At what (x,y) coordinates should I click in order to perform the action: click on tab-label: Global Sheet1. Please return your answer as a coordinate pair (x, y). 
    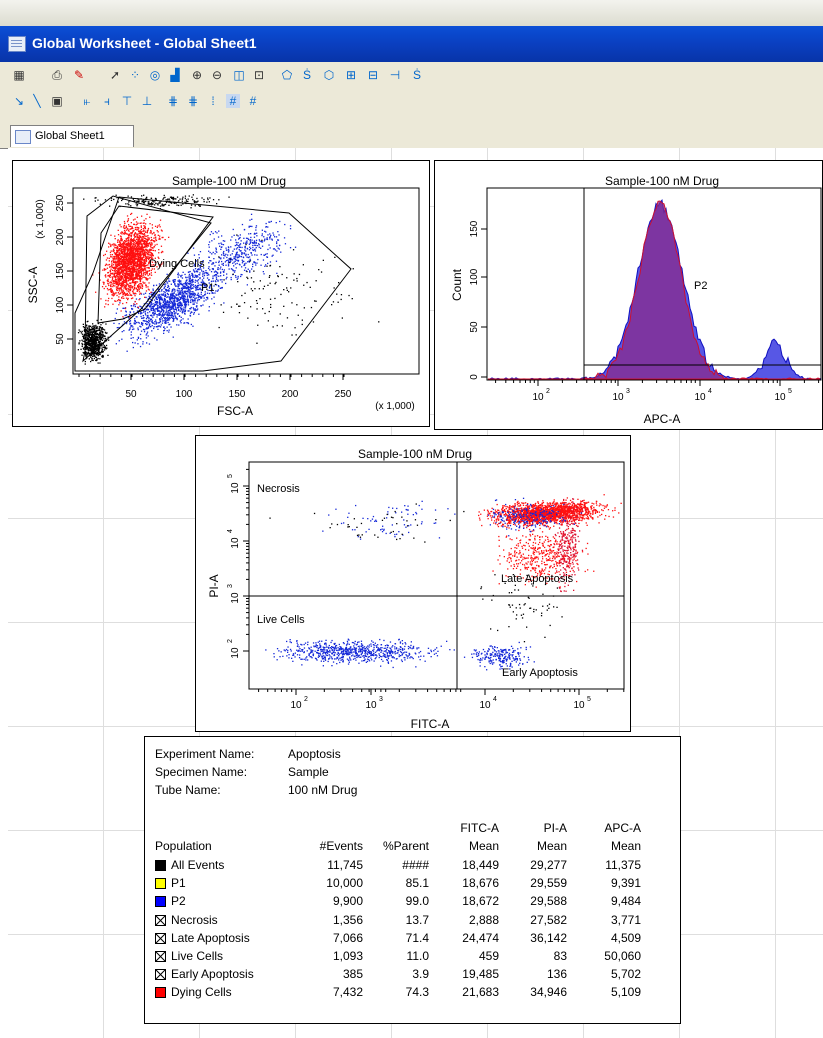
    Looking at the image, I should click on (70, 136).